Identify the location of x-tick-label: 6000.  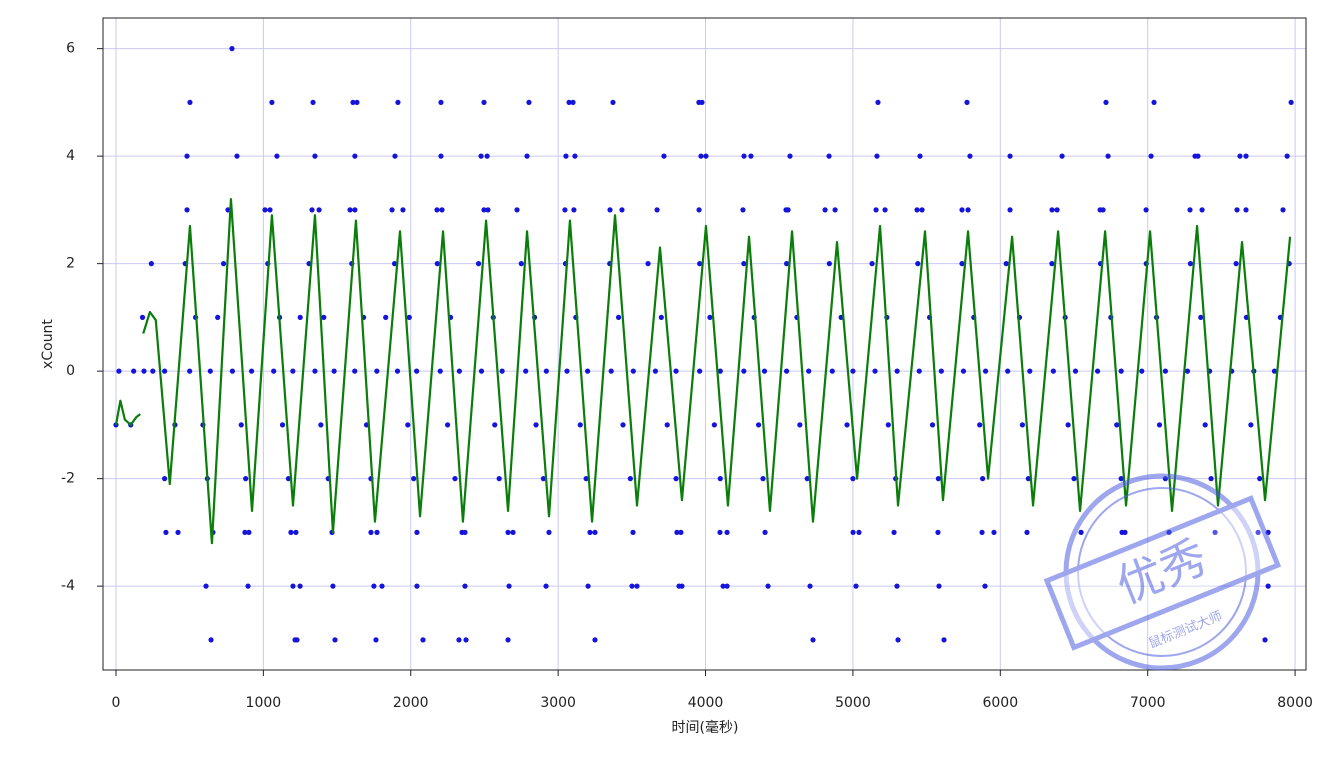
(1000, 703).